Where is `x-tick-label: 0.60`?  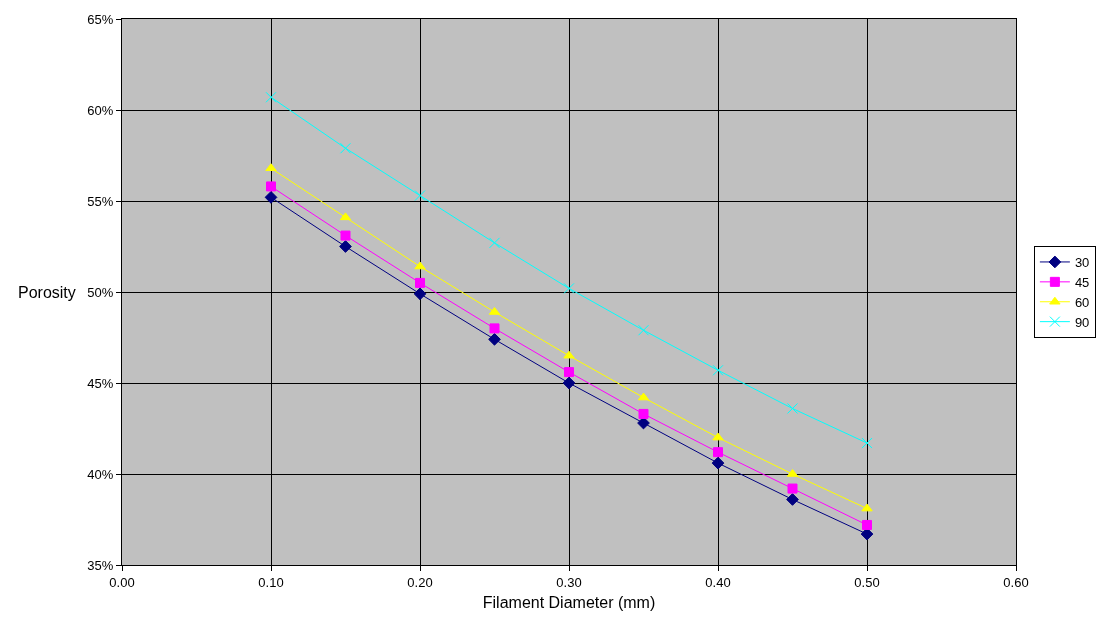
x-tick-label: 0.60 is located at coordinates (1016, 582).